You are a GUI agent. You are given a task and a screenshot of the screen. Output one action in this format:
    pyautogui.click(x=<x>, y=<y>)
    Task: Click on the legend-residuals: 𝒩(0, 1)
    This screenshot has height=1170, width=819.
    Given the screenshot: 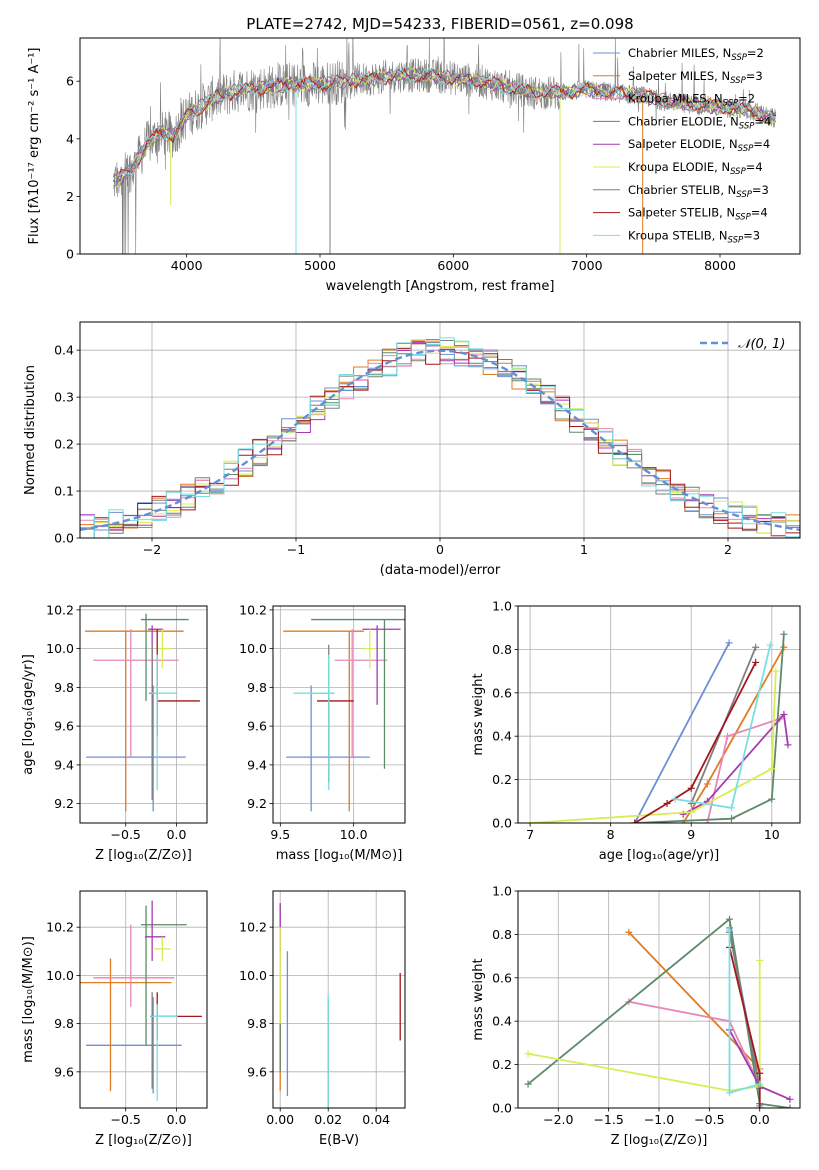 What is the action you would take?
    pyautogui.click(x=742, y=344)
    